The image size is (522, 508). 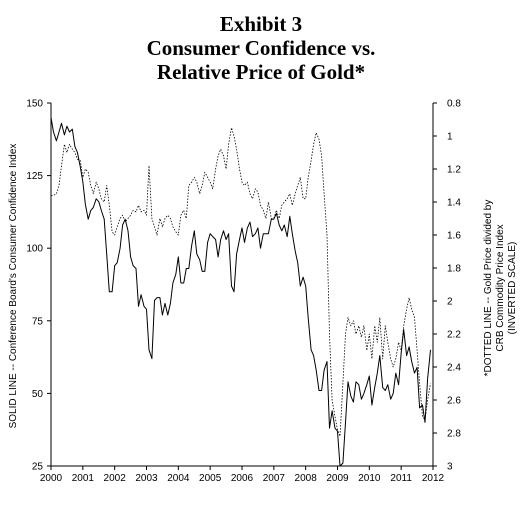 What do you see at coordinates (369, 478) in the screenshot?
I see `x-tick-label: 2010` at bounding box center [369, 478].